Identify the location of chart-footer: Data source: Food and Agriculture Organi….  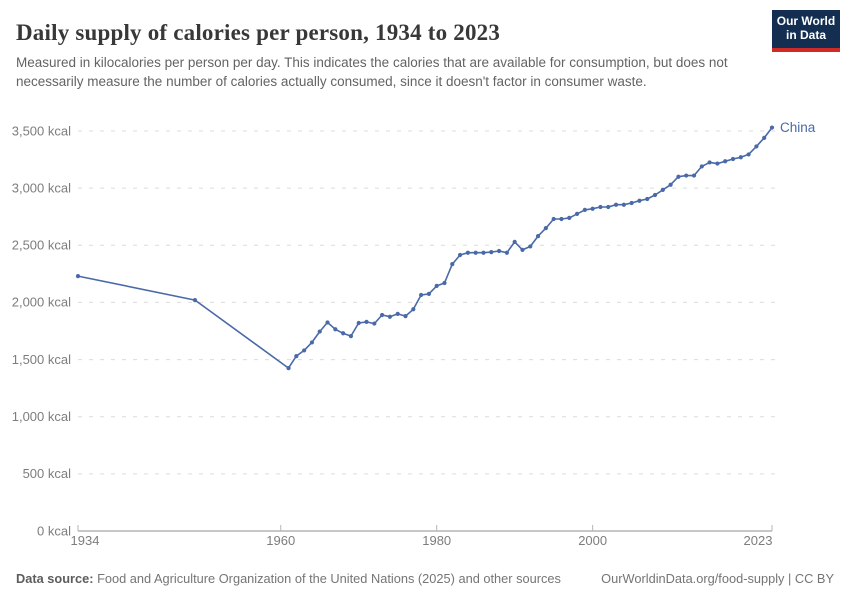
(425, 578).